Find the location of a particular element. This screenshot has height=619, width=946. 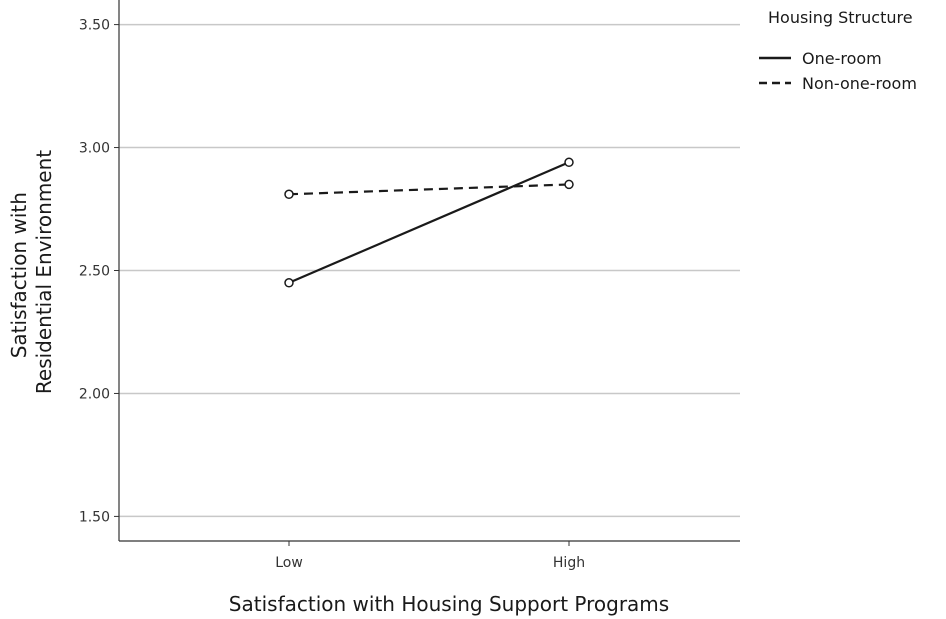

x-tick-label: High is located at coordinates (569, 563).